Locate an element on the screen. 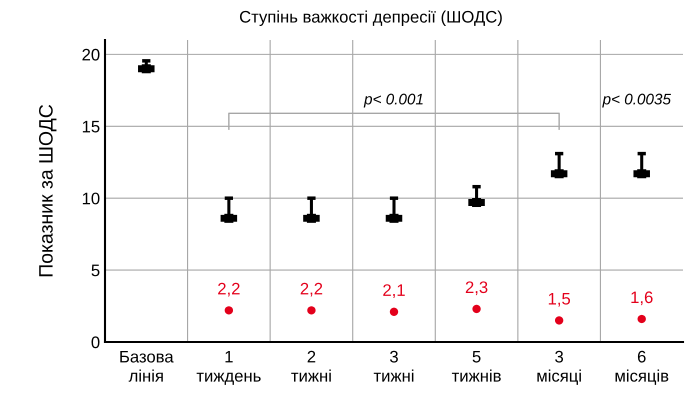  x-tick-label: 3 місяці is located at coordinates (559, 367).